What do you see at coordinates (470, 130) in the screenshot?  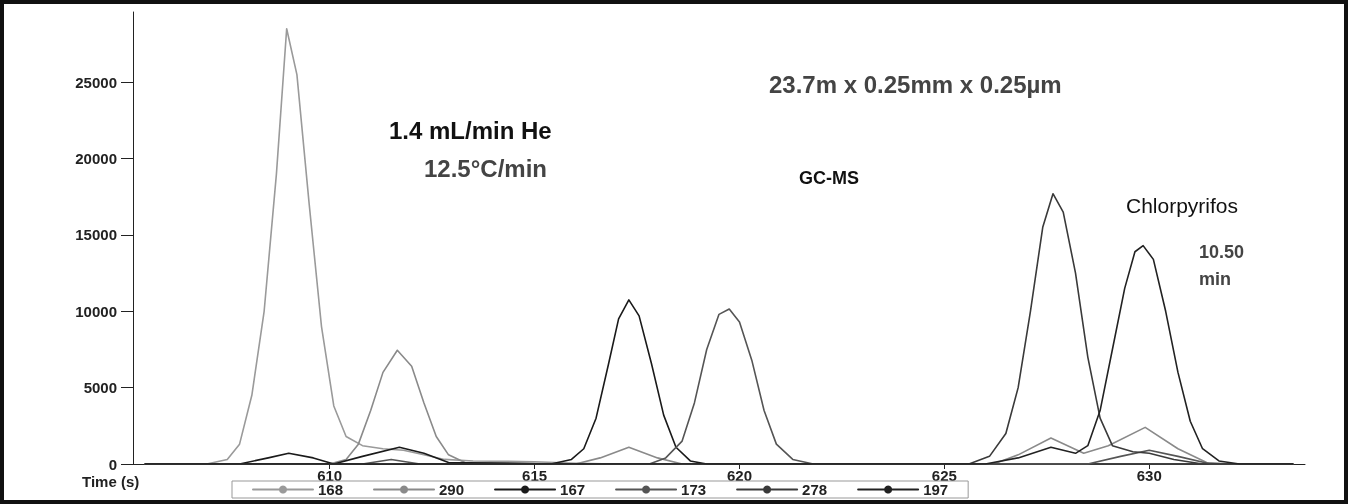 I see `annotation: 1.4 mL/min He` at bounding box center [470, 130].